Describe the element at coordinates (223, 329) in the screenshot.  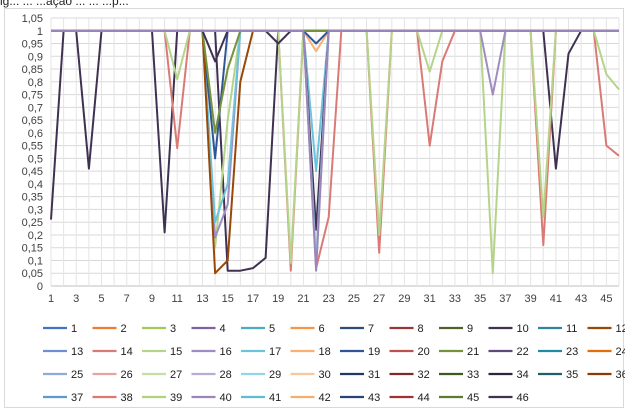
I see `legend-label: 4` at that location.